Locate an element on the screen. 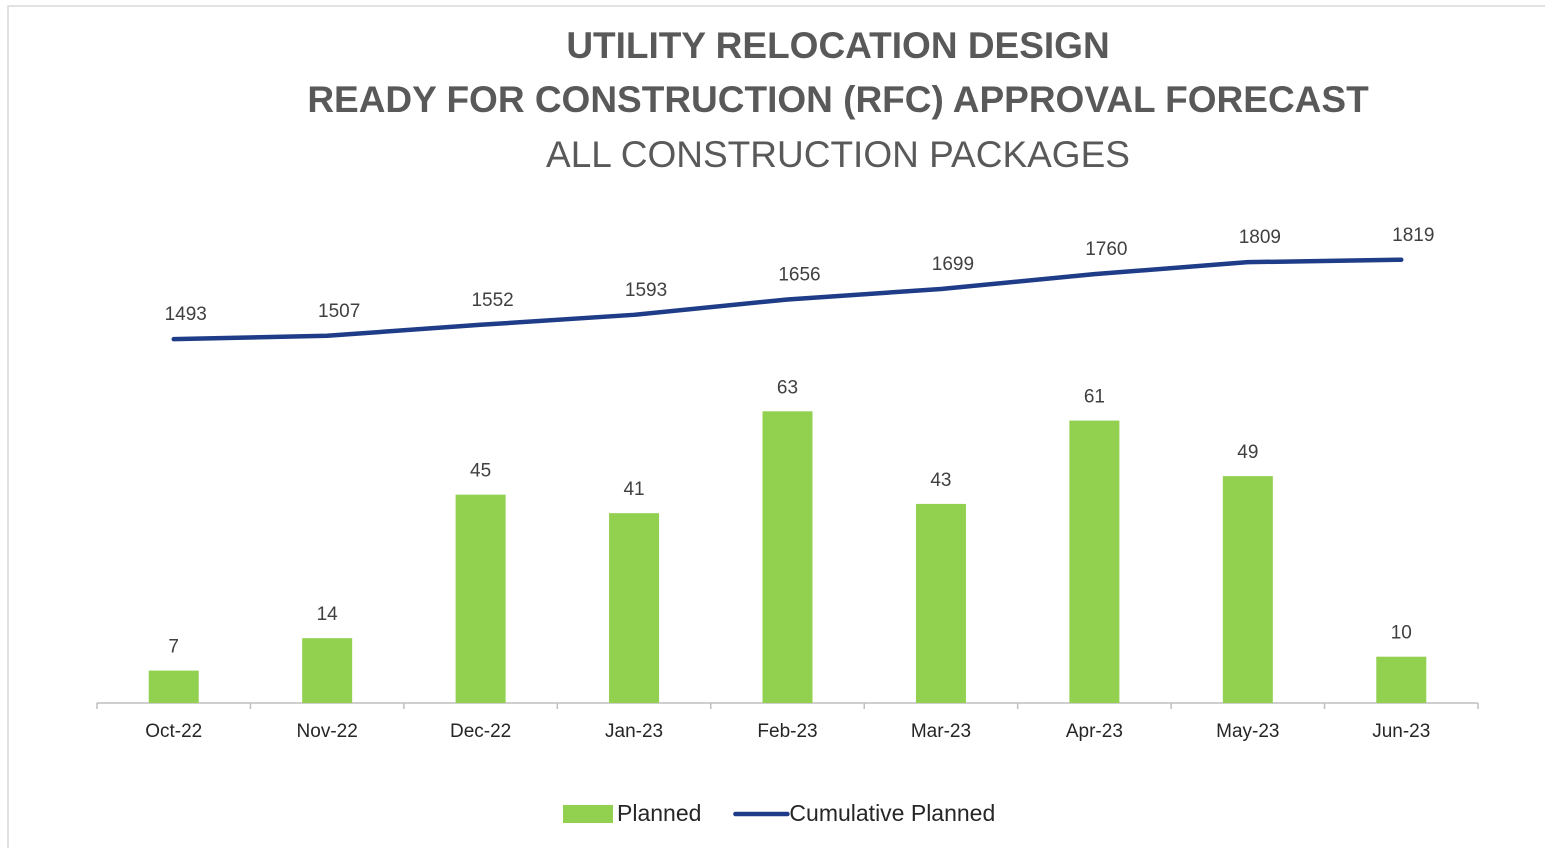 The image size is (1545, 848). data-label: 61 is located at coordinates (1094, 397).